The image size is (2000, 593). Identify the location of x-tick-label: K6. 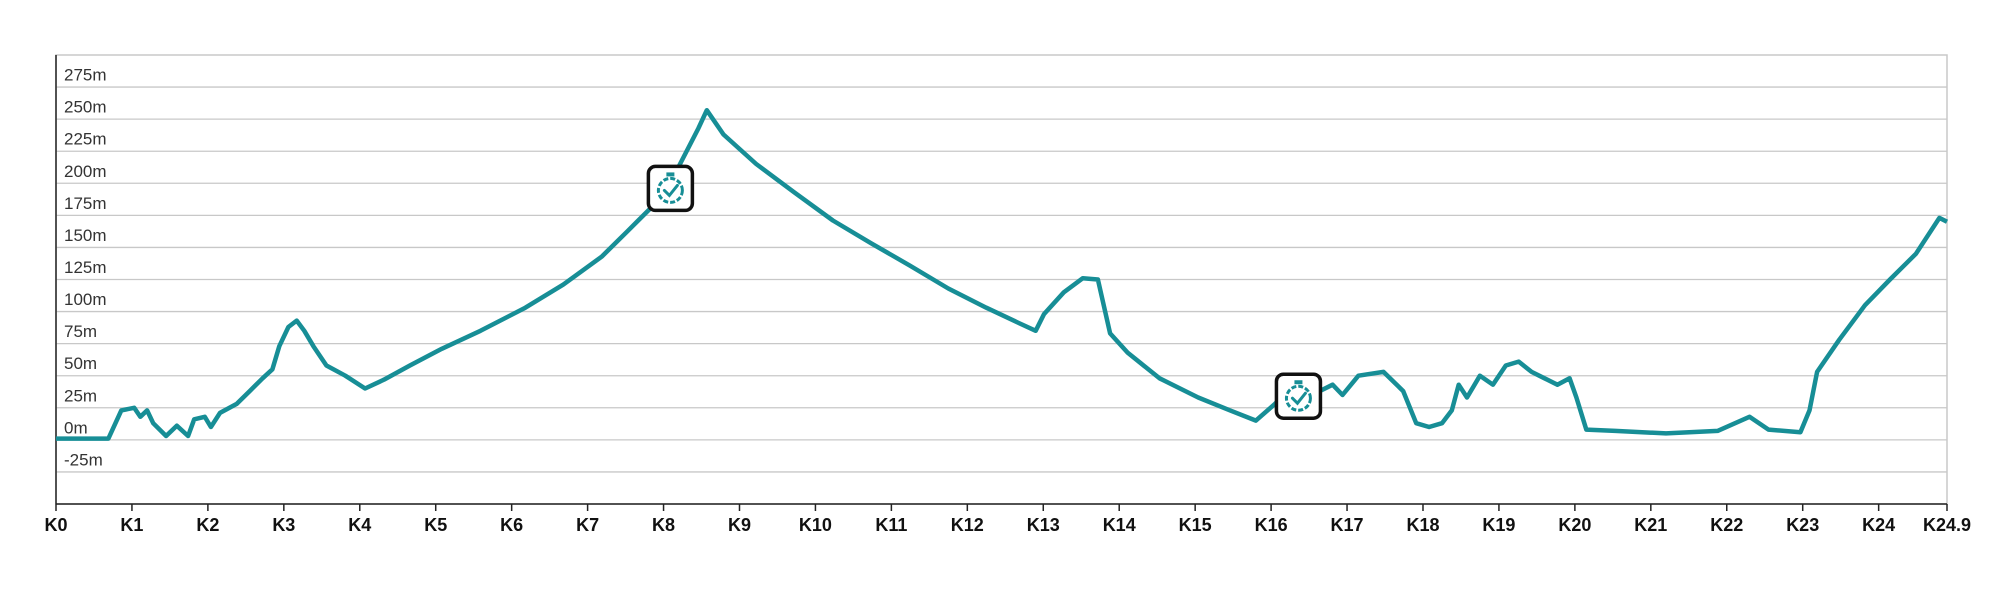
(511, 525).